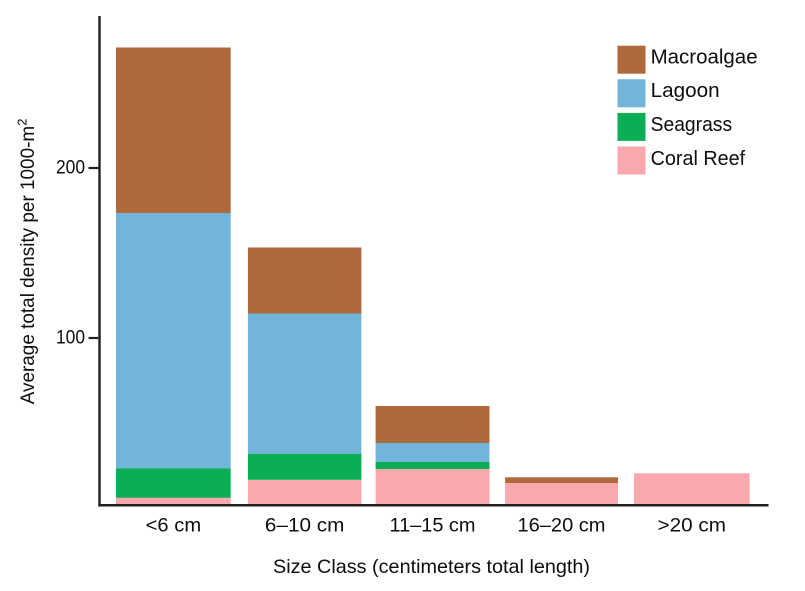  Describe the element at coordinates (685, 91) in the screenshot. I see `svg-text: Lagoon` at that location.